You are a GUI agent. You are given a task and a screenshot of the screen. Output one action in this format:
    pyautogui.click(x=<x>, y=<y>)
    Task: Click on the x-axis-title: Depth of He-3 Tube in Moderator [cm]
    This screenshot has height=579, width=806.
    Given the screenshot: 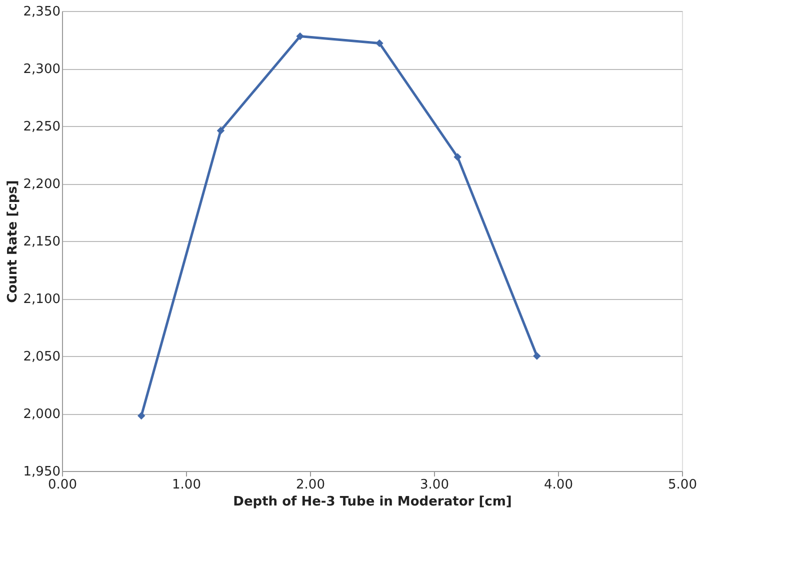 What is the action you would take?
    pyautogui.click(x=372, y=502)
    